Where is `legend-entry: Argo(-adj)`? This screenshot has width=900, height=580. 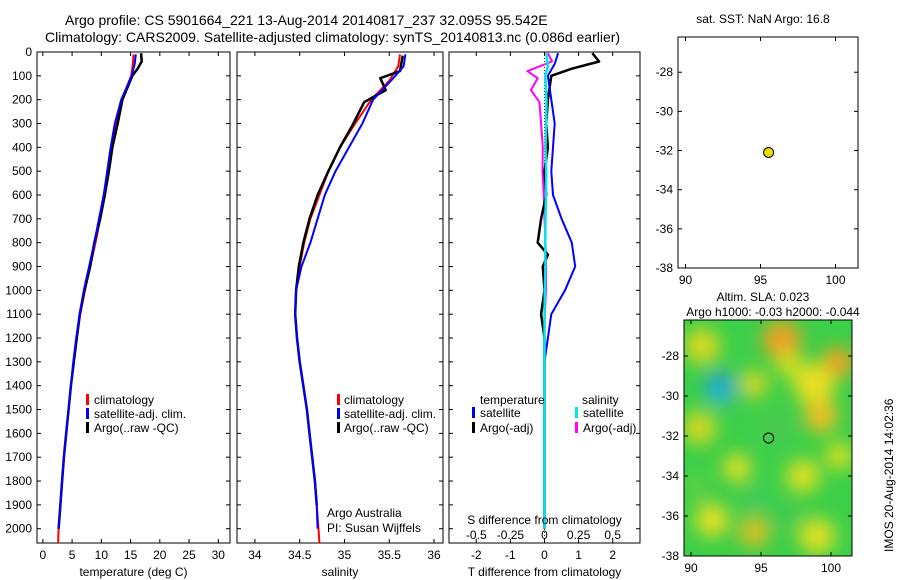
legend-entry: Argo(-adj) is located at coordinates (506, 428).